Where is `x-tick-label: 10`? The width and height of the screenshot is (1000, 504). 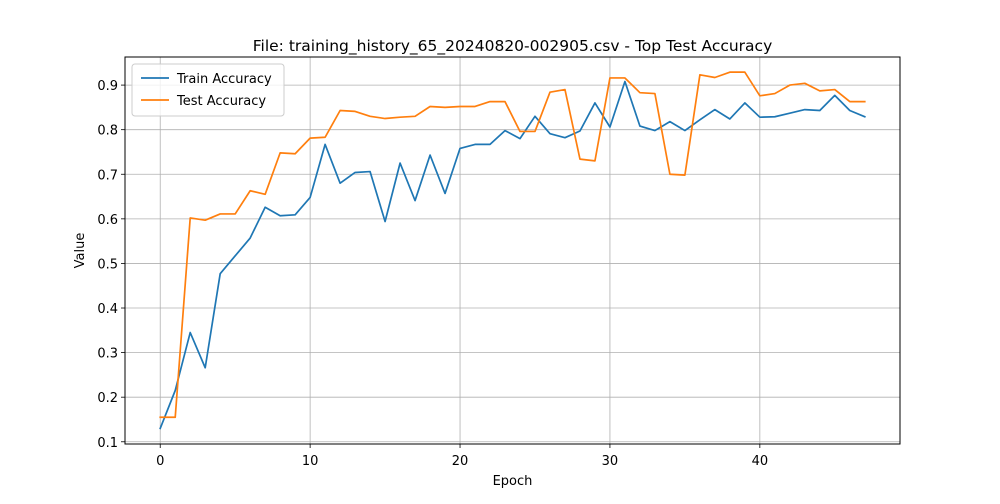 x-tick-label: 10 is located at coordinates (310, 461).